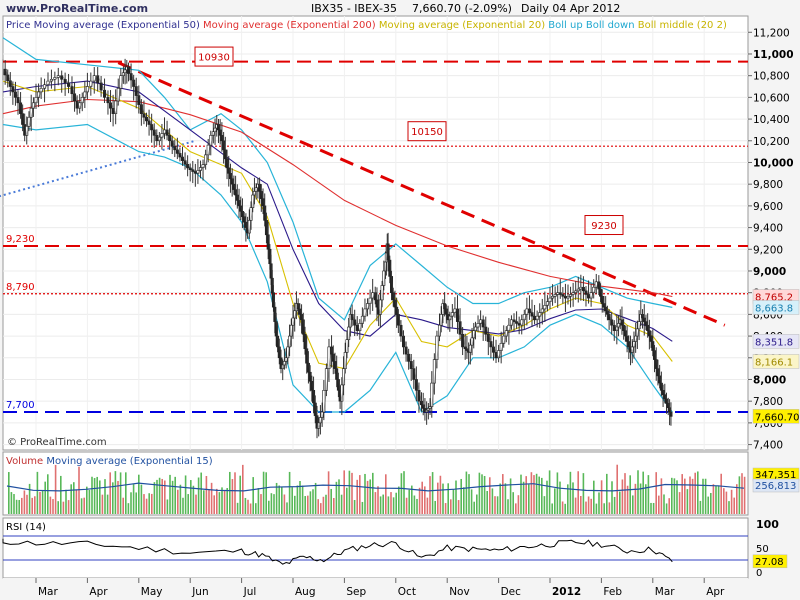  I want to click on price-legend-entry: Moving average (Exponential 20), so click(463, 25).